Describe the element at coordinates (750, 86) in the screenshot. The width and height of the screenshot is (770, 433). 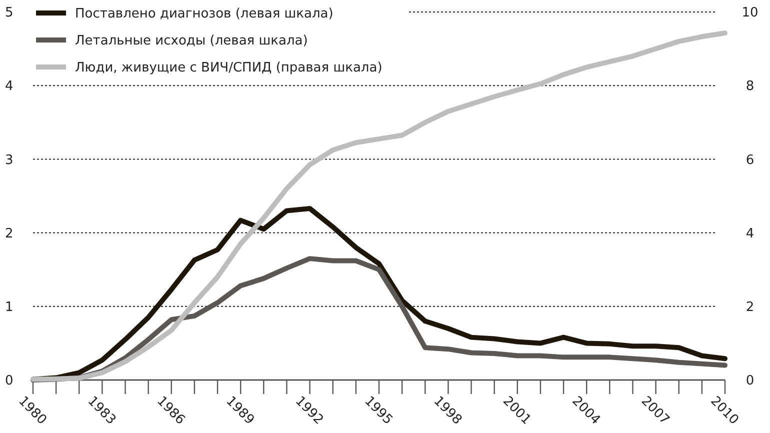
I see `y2-tick-label: 8` at that location.